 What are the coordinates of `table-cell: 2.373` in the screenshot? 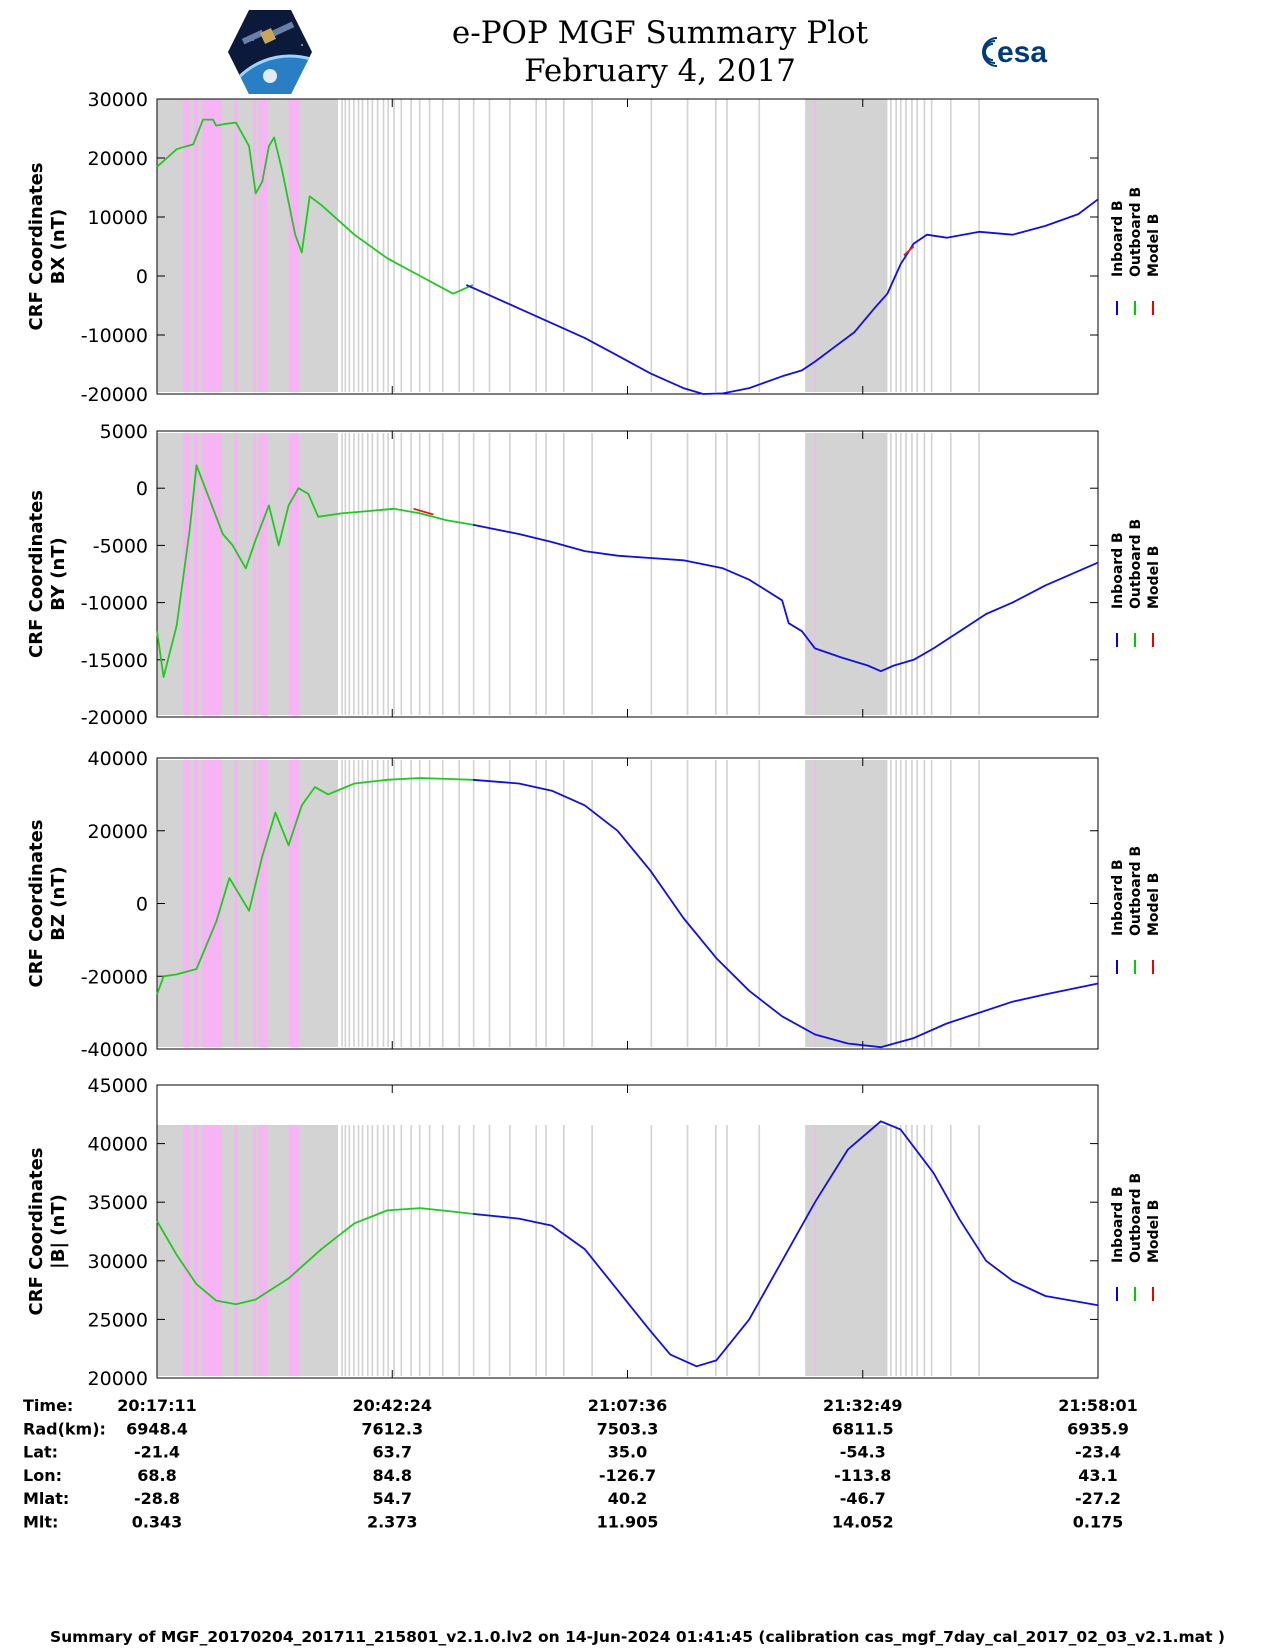 It's located at (392, 1522).